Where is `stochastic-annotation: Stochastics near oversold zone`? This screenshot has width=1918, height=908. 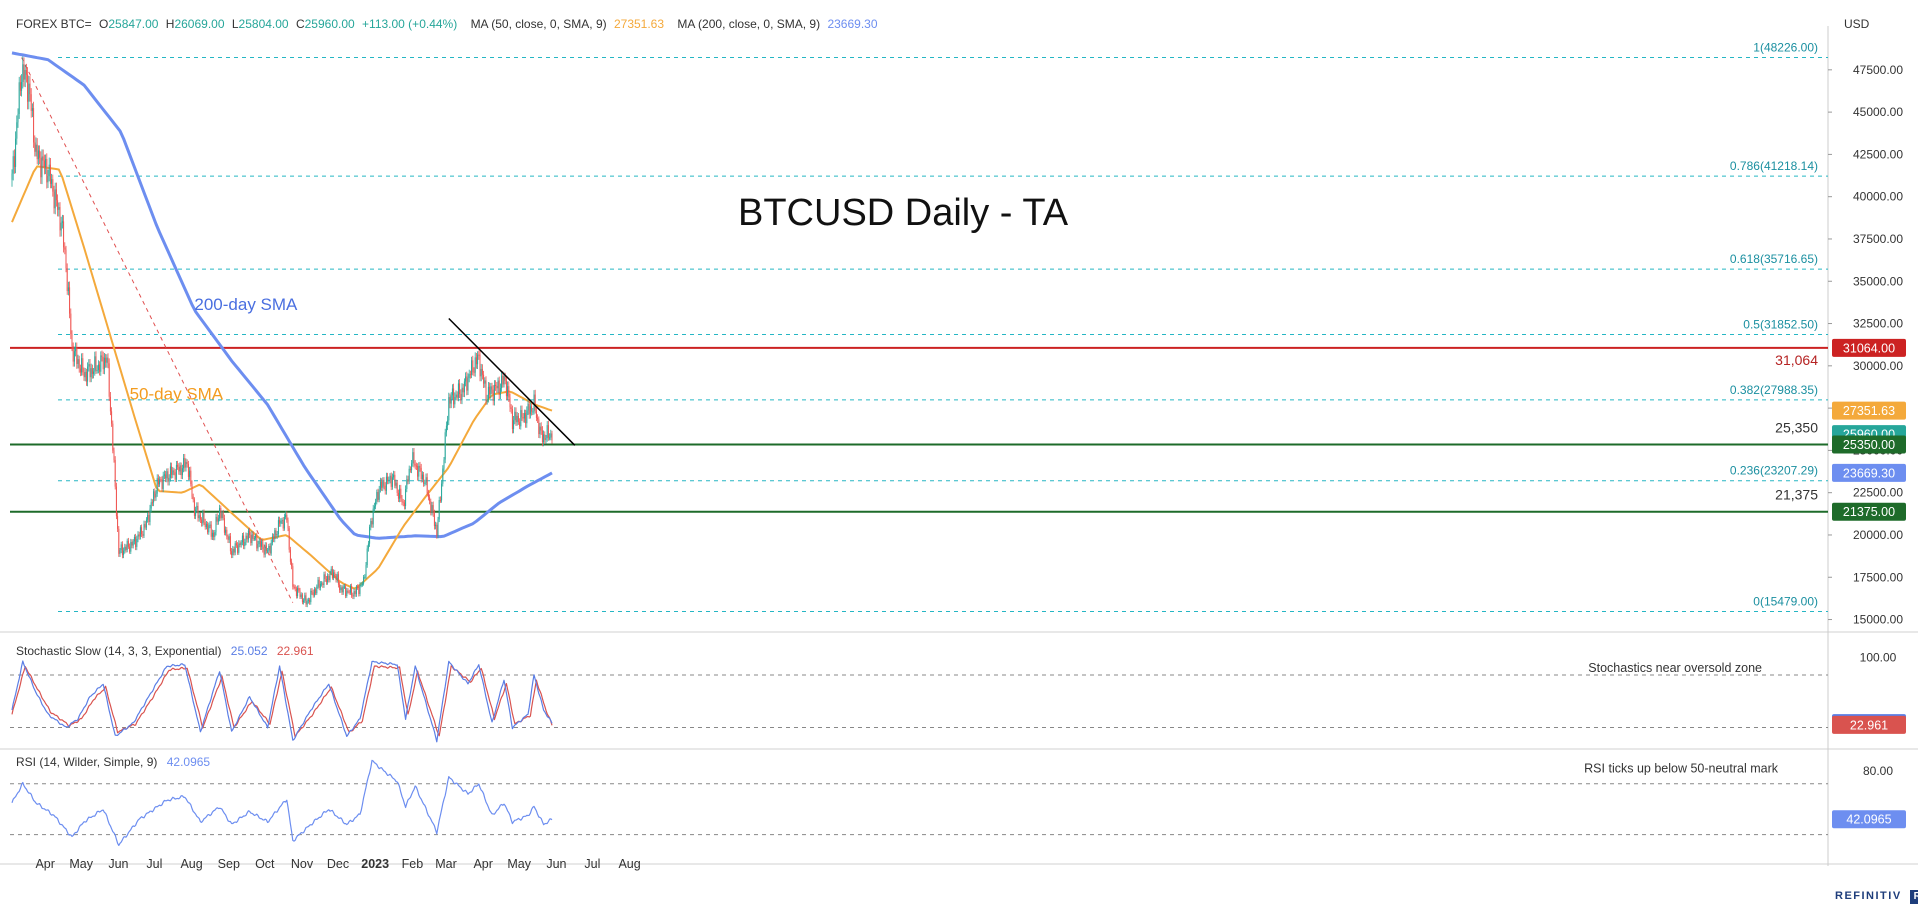
stochastic-annotation: Stochastics near oversold zone is located at coordinates (1675, 668).